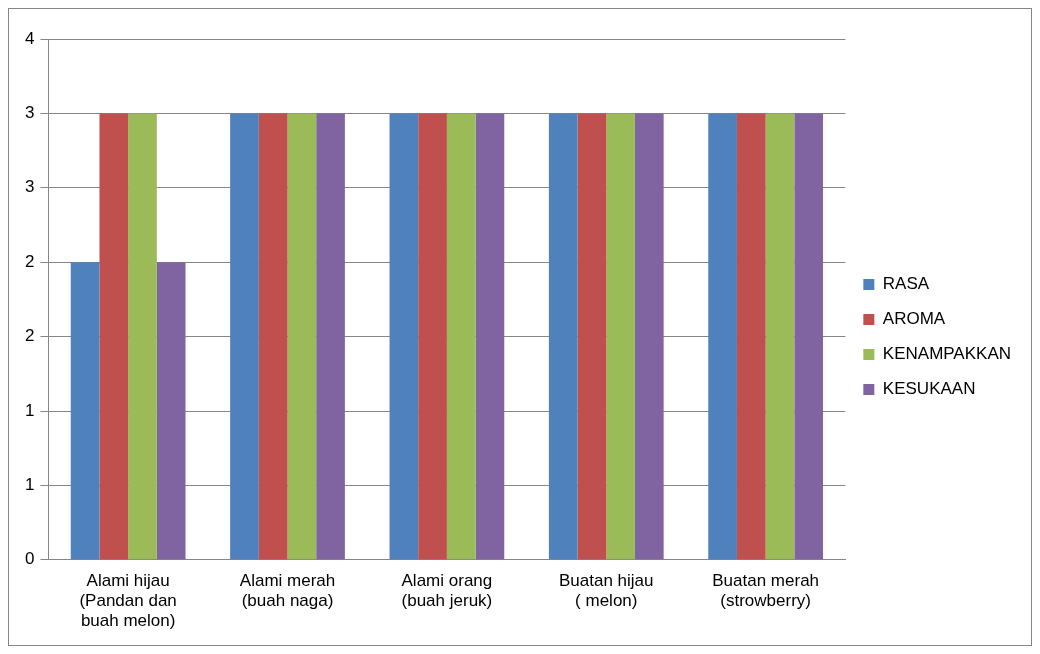 The image size is (1040, 654). What do you see at coordinates (29, 38) in the screenshot?
I see `y-tick-label: 4` at bounding box center [29, 38].